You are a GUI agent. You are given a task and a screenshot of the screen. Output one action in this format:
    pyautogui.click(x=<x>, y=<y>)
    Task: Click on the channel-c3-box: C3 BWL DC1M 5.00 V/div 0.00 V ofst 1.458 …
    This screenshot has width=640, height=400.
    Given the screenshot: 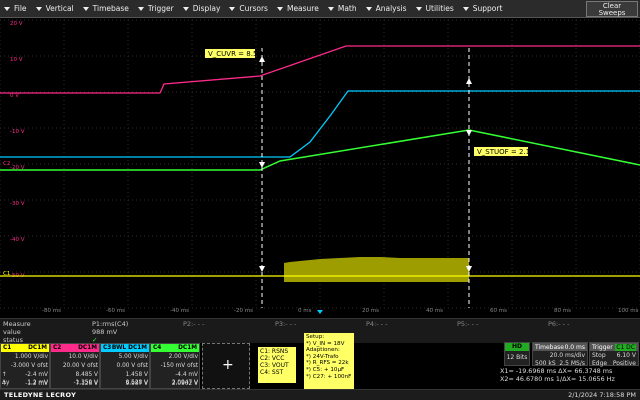 What is the action you would take?
    pyautogui.click(x=125, y=366)
    